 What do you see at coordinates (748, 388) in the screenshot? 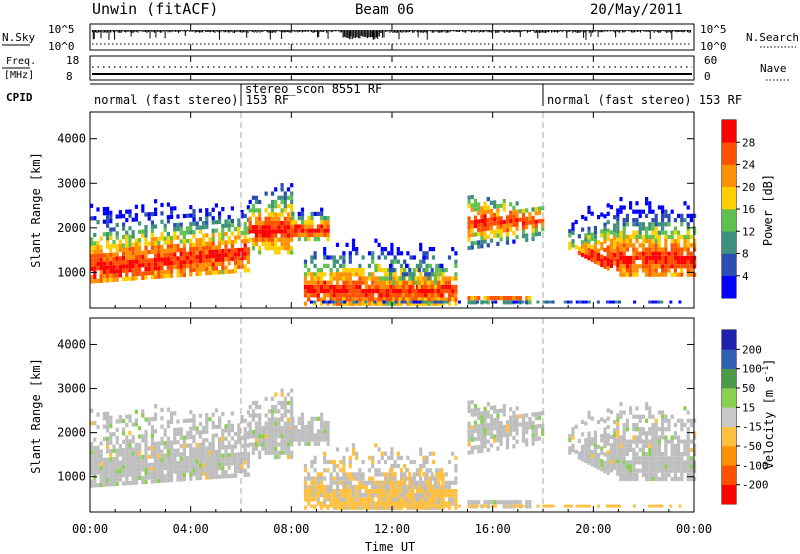
I see `velocity-cbar-tick: 50` at bounding box center [748, 388].